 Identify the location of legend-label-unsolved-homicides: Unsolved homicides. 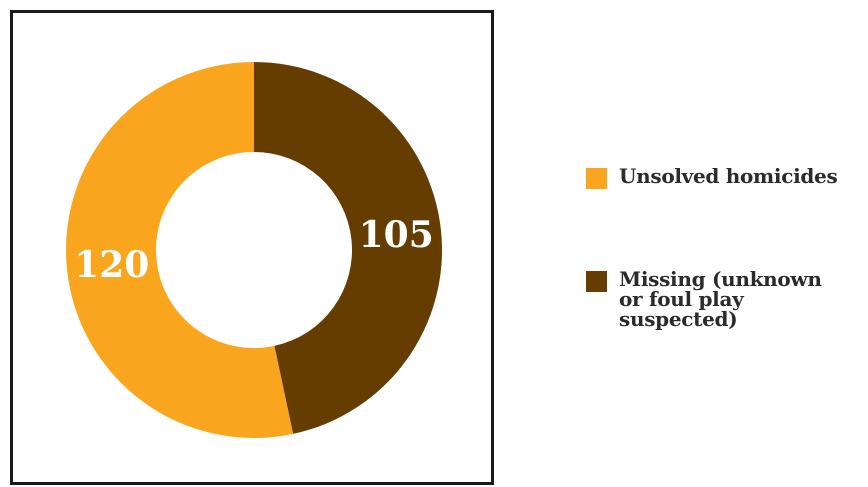
(728, 176).